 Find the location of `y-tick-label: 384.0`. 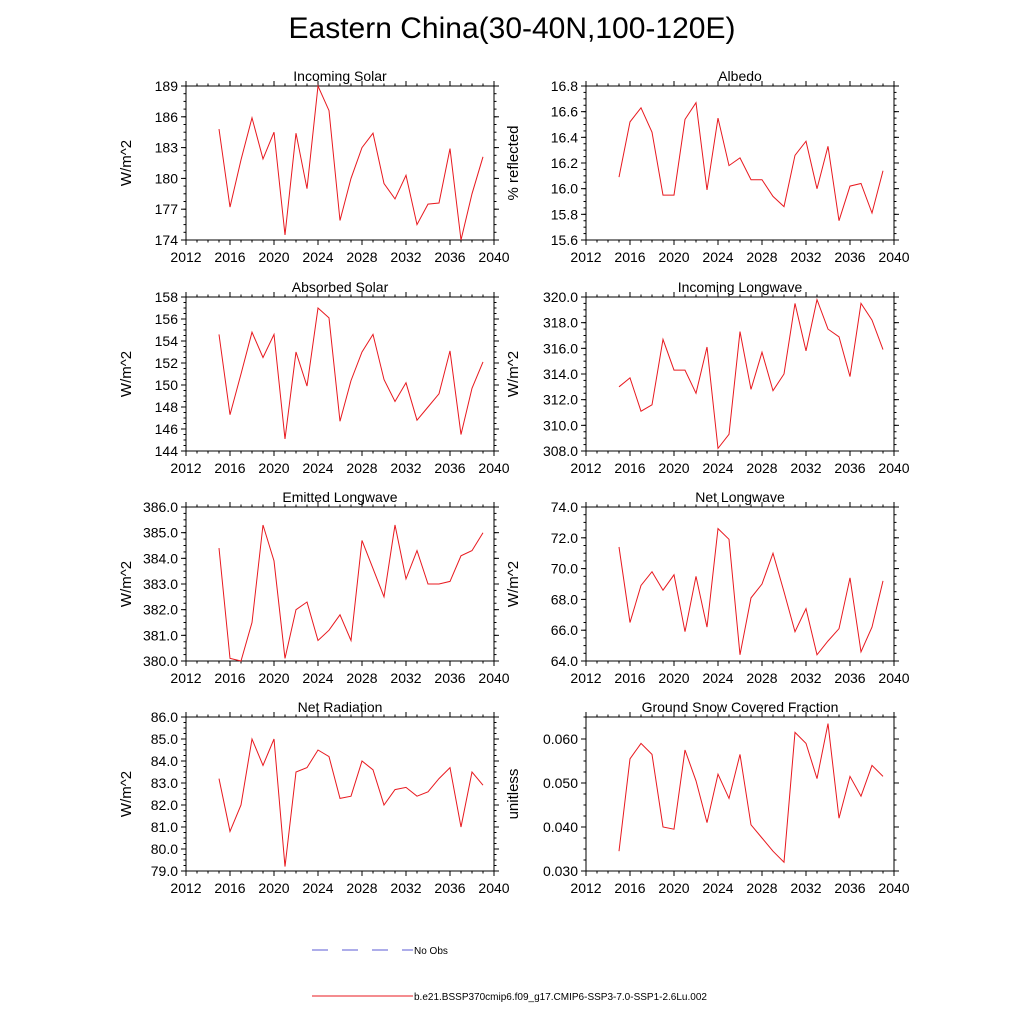

y-tick-label: 384.0 is located at coordinates (160, 558).